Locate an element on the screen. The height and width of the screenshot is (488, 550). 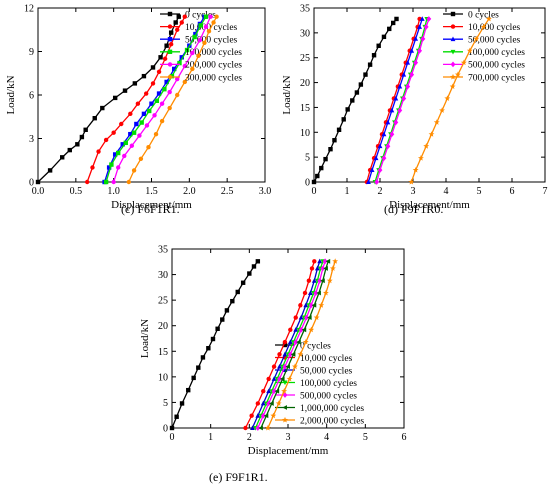
x-tick-label: 3.0 is located at coordinates (265, 191).